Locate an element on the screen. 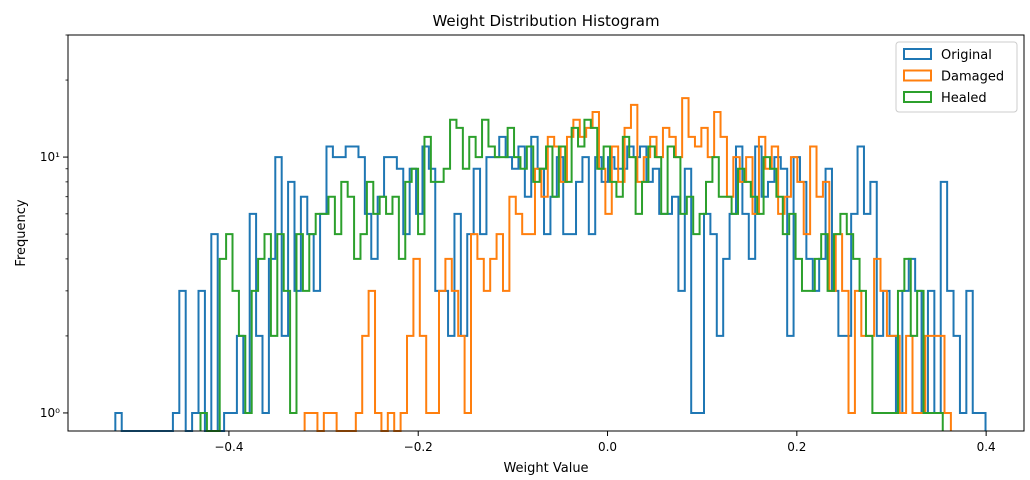  legend-label-healed: Healed is located at coordinates (964, 98).